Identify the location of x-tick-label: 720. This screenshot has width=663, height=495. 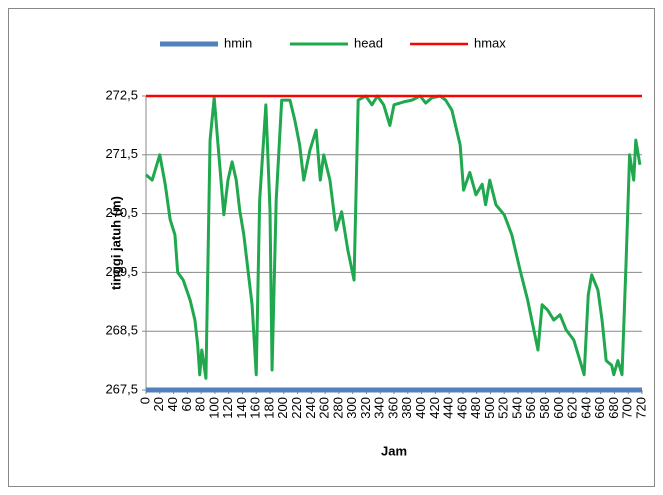
(640, 408).